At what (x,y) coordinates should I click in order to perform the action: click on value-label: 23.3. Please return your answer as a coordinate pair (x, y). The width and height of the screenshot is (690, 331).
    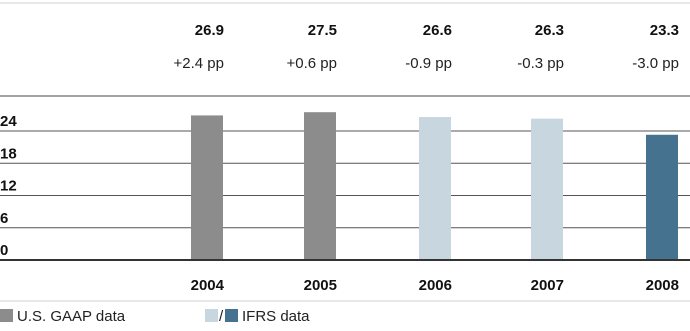
    Looking at the image, I should click on (664, 30).